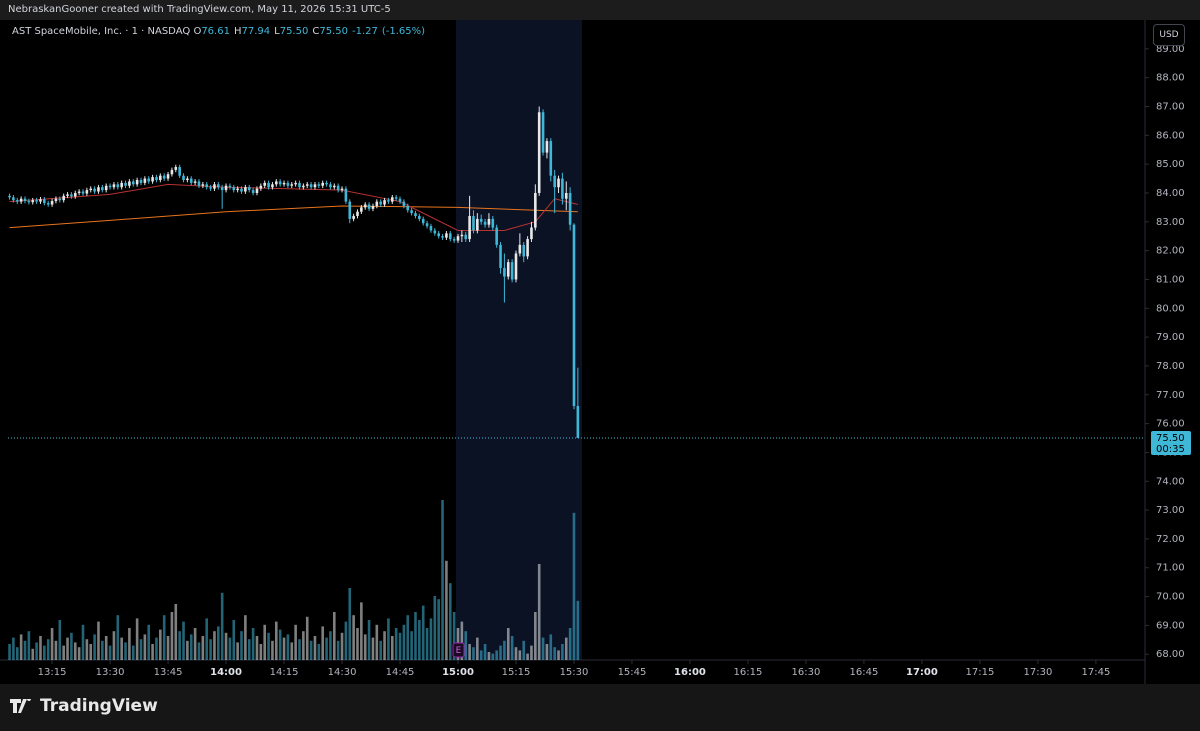 This screenshot has height=731, width=1200. Describe the element at coordinates (1170, 366) in the screenshot. I see `y-tick-label: 78.00` at that location.